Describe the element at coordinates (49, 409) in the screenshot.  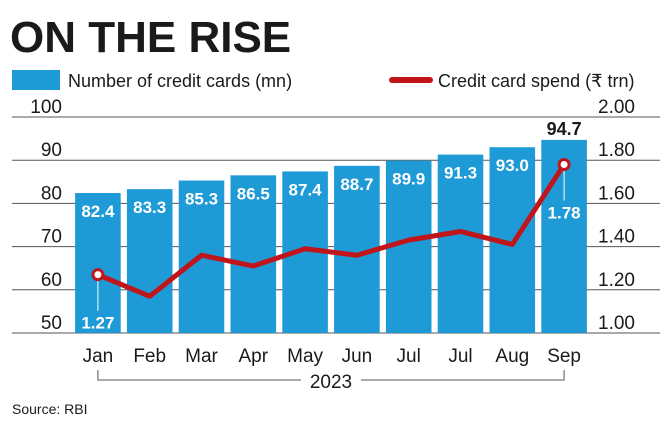
I see `source: Source: RBI` at that location.